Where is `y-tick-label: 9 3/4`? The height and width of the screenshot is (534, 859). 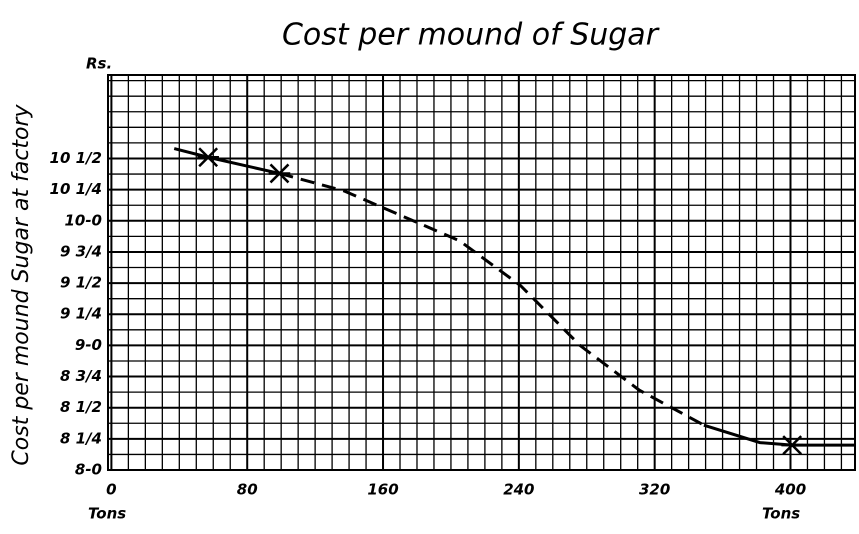 y-tick-label: 9 3/4 is located at coordinates (81, 251).